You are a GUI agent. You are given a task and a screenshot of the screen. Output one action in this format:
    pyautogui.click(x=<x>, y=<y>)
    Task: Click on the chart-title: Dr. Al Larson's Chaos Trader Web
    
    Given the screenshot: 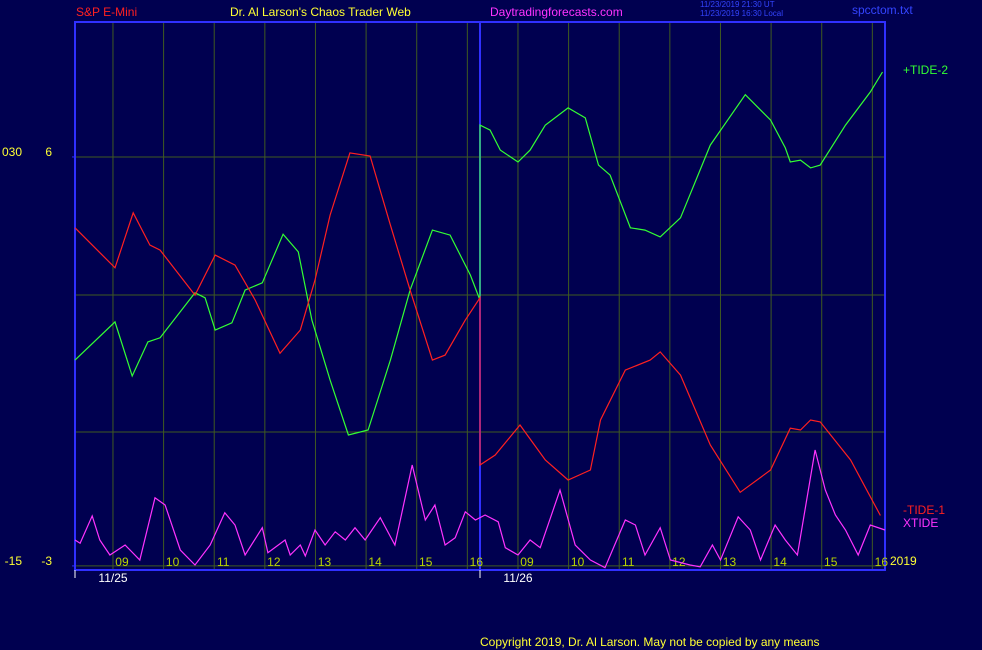 What is the action you would take?
    pyautogui.click(x=320, y=12)
    